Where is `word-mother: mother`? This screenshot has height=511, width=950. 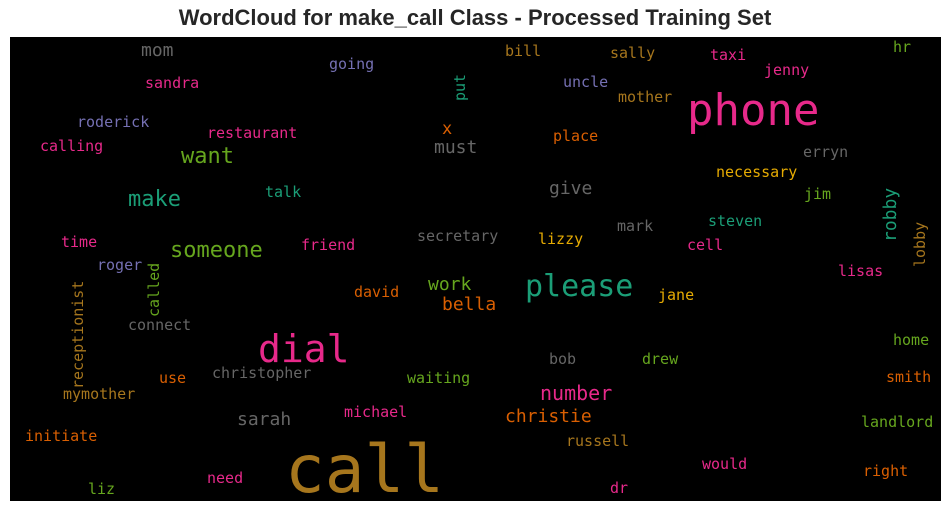 word-mother: mother is located at coordinates (645, 97).